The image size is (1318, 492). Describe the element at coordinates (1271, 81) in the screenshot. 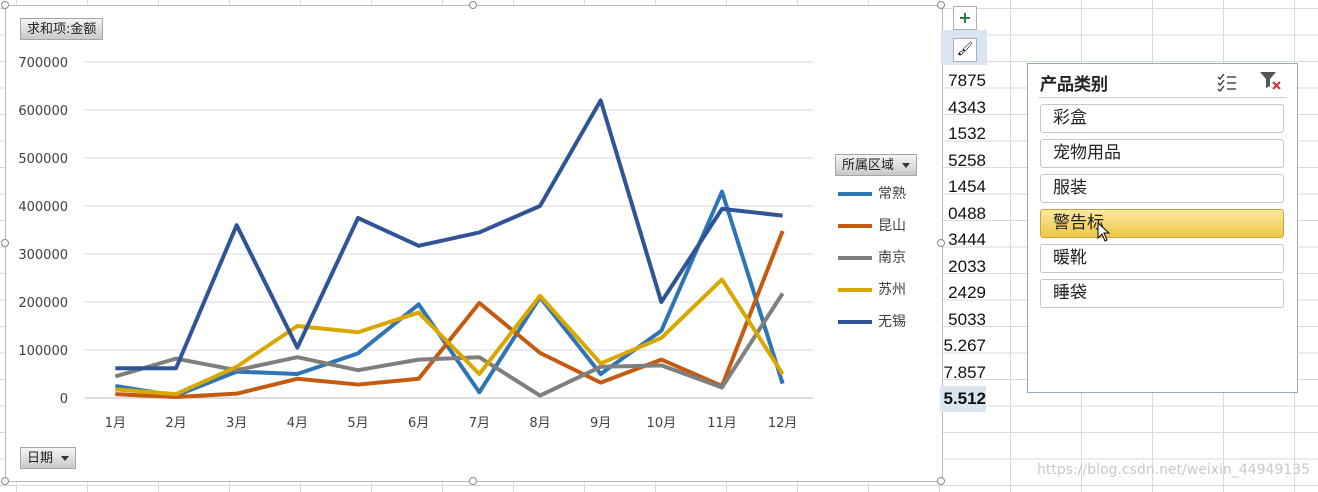

I see `clear-filter-icon` at that location.